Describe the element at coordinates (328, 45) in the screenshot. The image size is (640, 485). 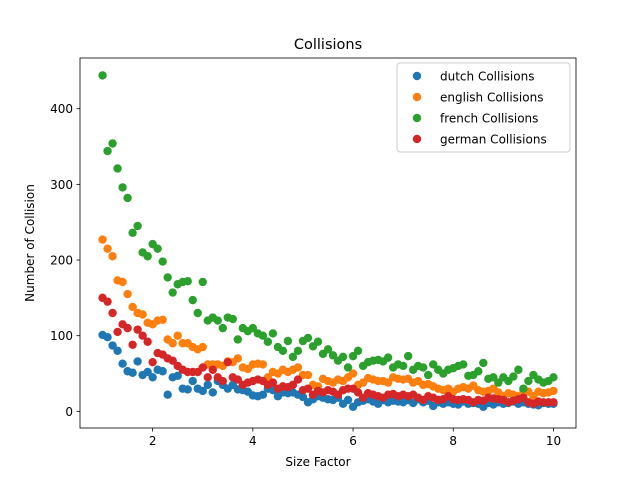
I see `chart-title: Collisions` at that location.